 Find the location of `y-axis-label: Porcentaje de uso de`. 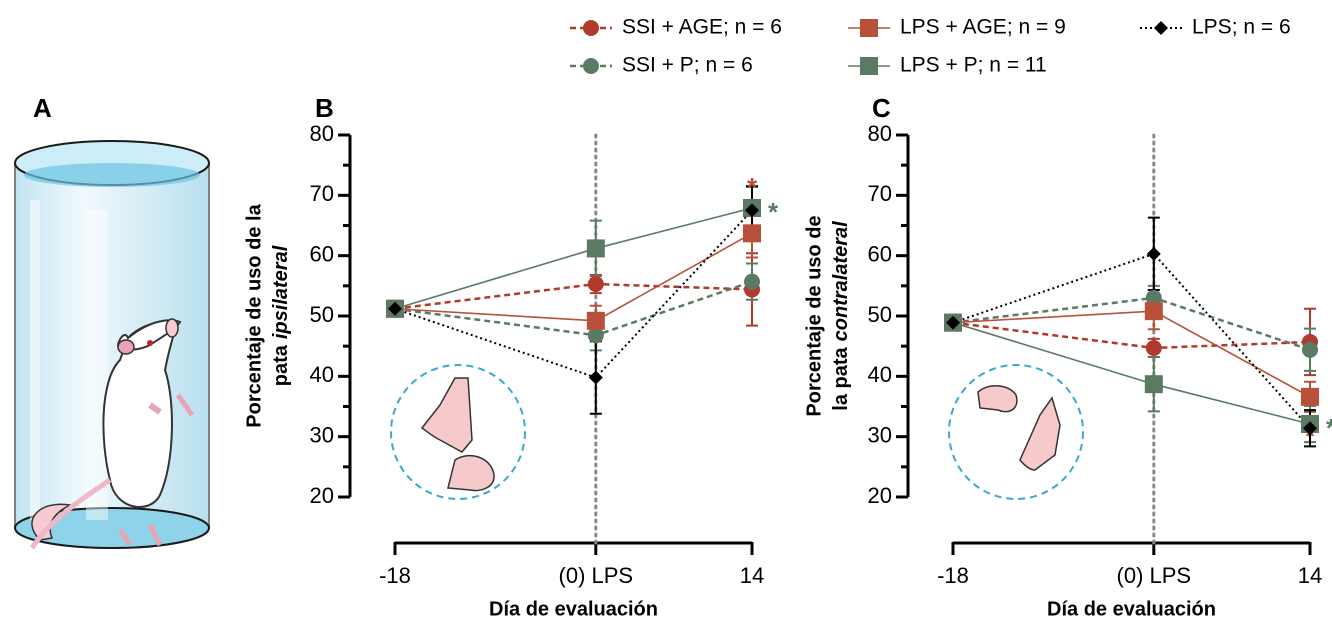

y-axis-label: Porcentaje de uso de is located at coordinates (814, 315).